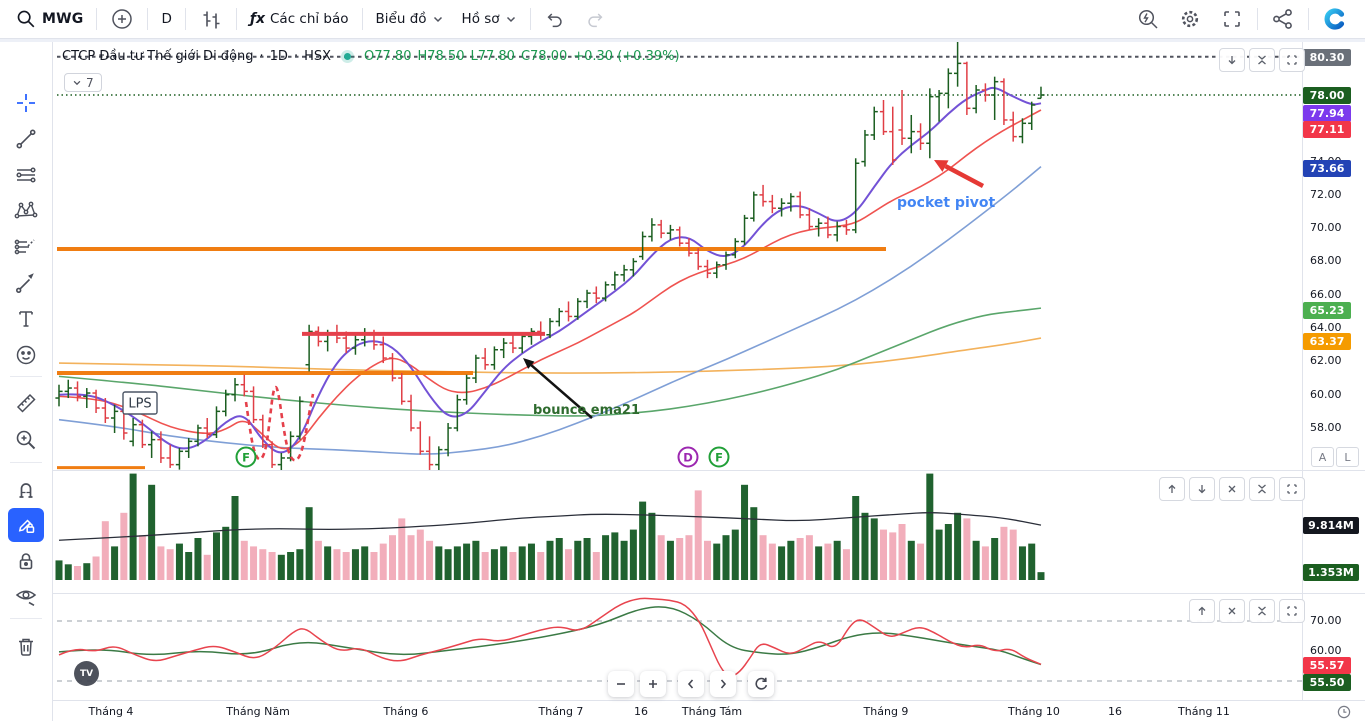 This screenshot has width=1365, height=721. Describe the element at coordinates (26, 283) in the screenshot. I see `tool-arrow` at that location.